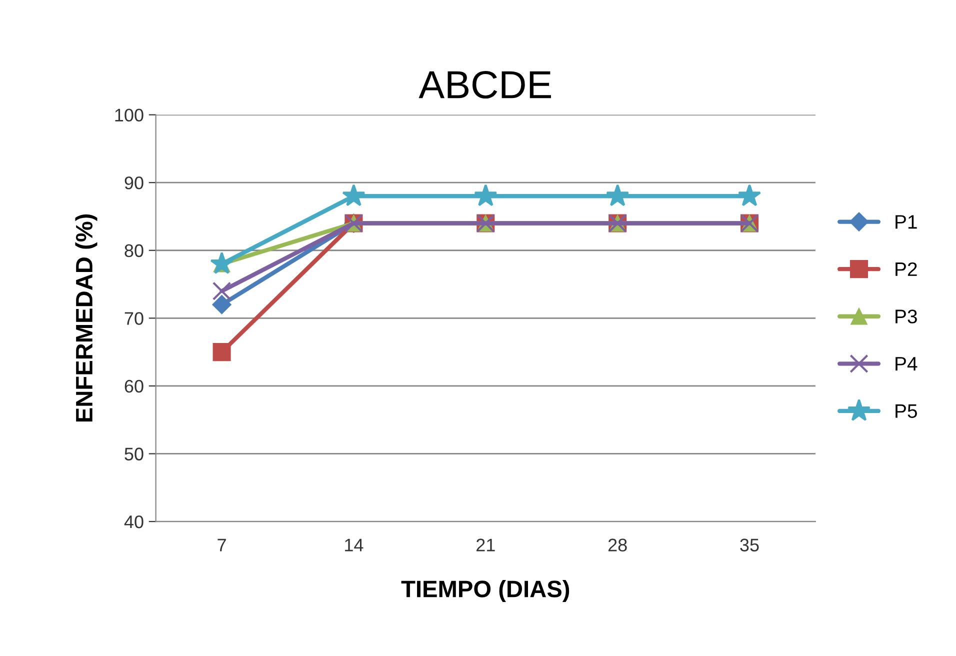  Describe the element at coordinates (134, 521) in the screenshot. I see `y-tick-label: 40` at that location.